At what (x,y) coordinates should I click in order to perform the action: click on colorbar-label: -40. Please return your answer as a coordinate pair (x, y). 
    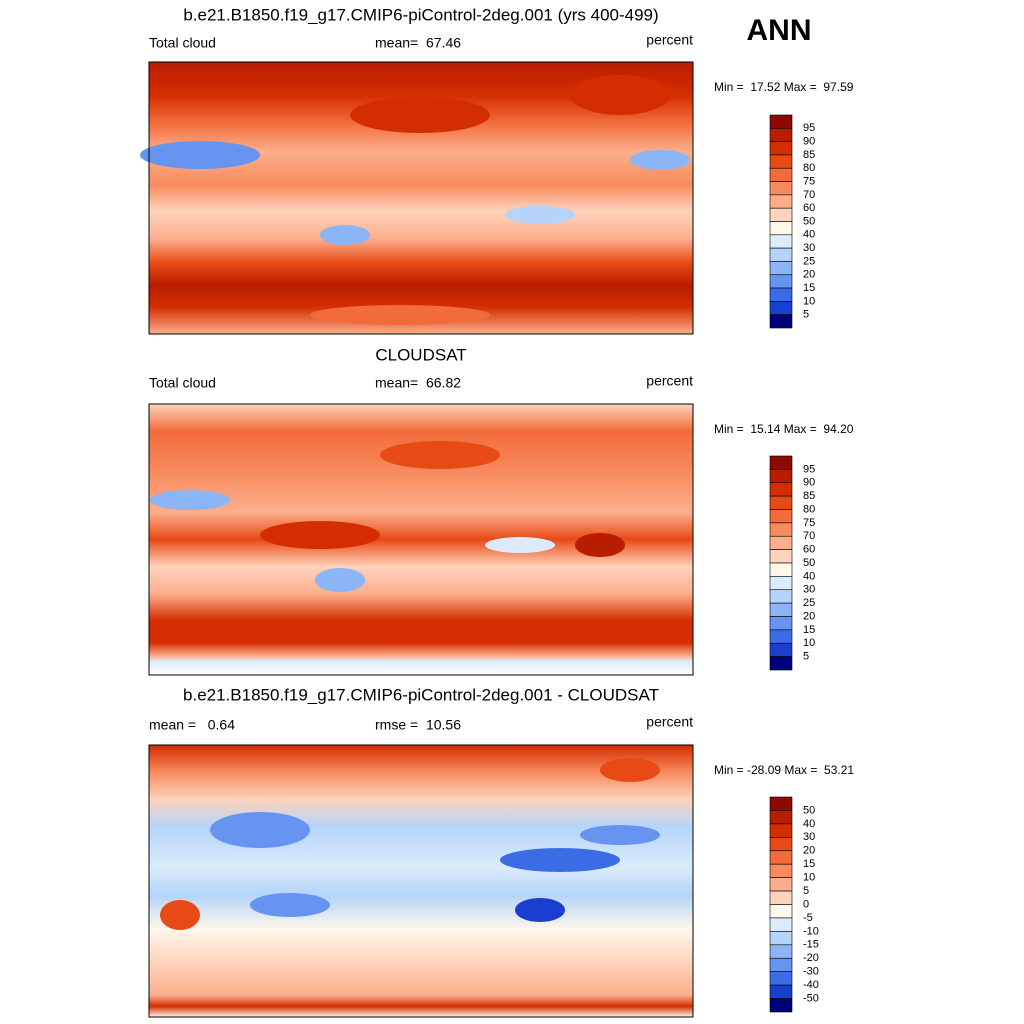
    Looking at the image, I should click on (811, 985).